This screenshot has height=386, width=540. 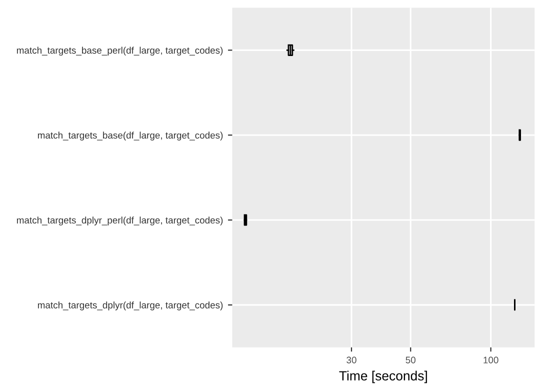 What do you see at coordinates (119, 221) in the screenshot?
I see `y-tick-label: match_targets_dplyr_perl(df_large, target_codes)` at bounding box center [119, 221].